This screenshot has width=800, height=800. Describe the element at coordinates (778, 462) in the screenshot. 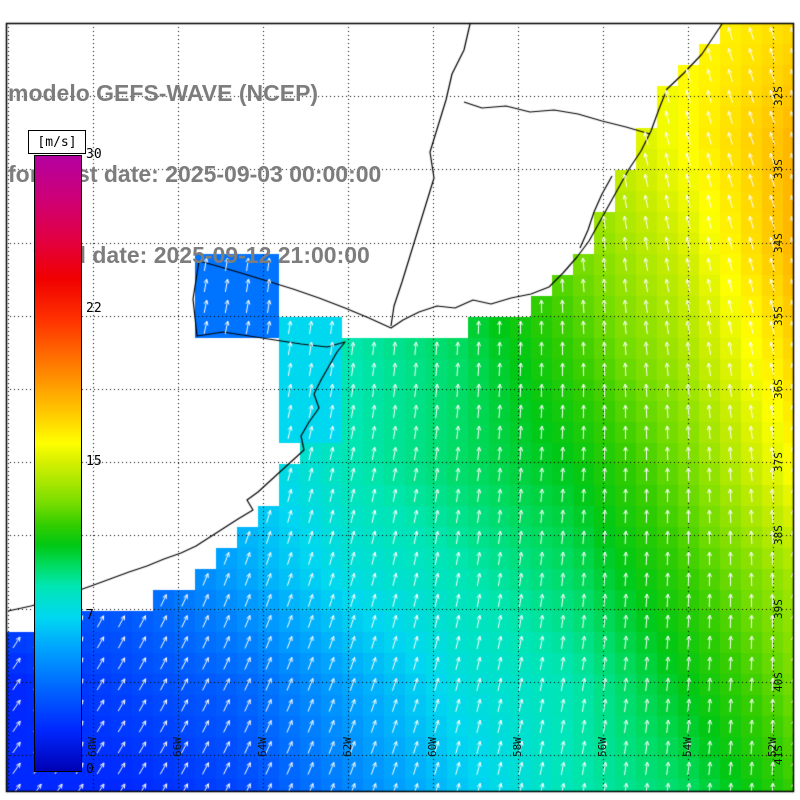

I see `lat-label-37s: 37S` at that location.